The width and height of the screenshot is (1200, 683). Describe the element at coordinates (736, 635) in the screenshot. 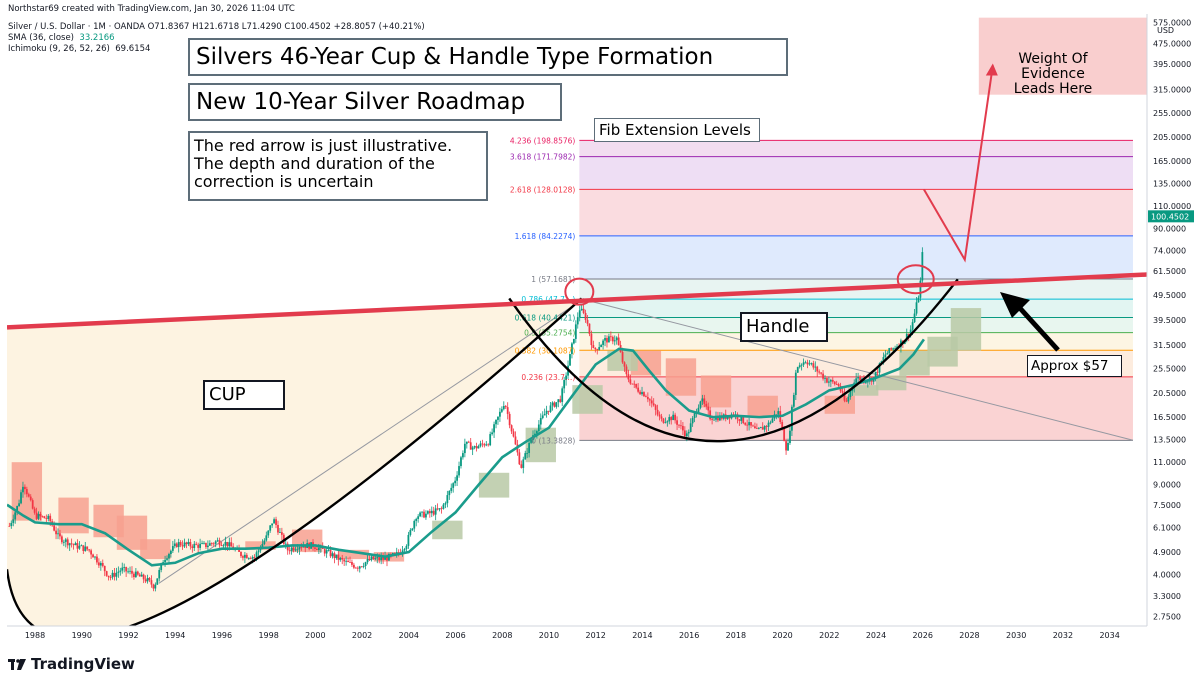

I see `time-tick-label: 2018` at that location.